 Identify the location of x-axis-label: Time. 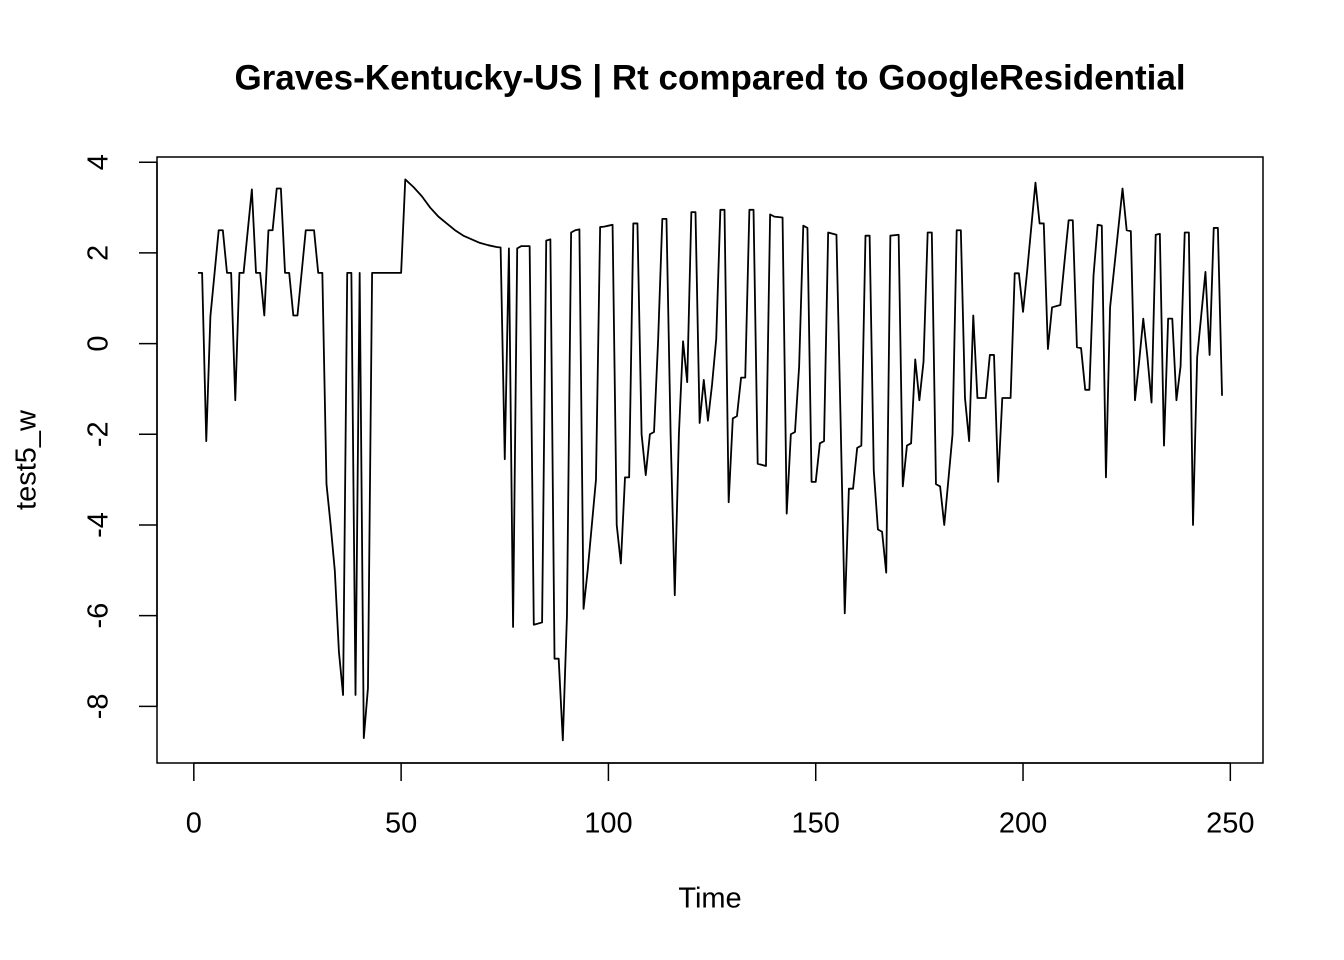
(709, 899).